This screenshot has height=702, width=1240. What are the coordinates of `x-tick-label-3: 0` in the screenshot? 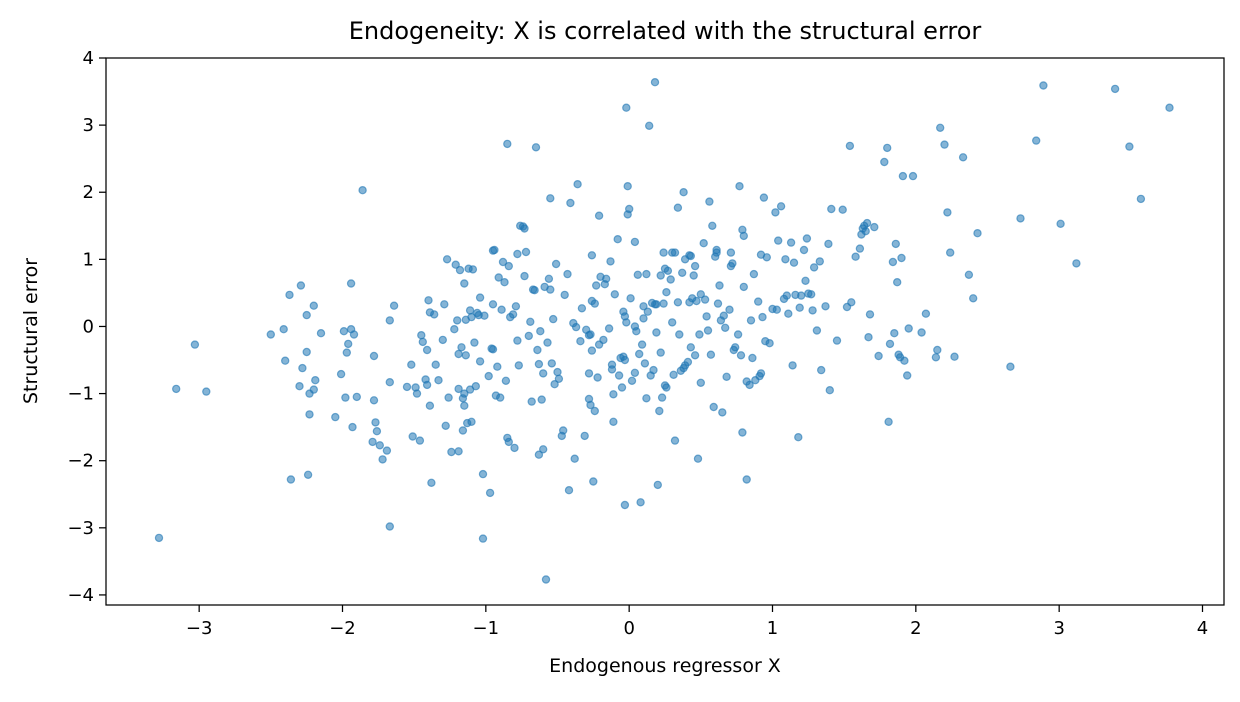 It's located at (628, 628).